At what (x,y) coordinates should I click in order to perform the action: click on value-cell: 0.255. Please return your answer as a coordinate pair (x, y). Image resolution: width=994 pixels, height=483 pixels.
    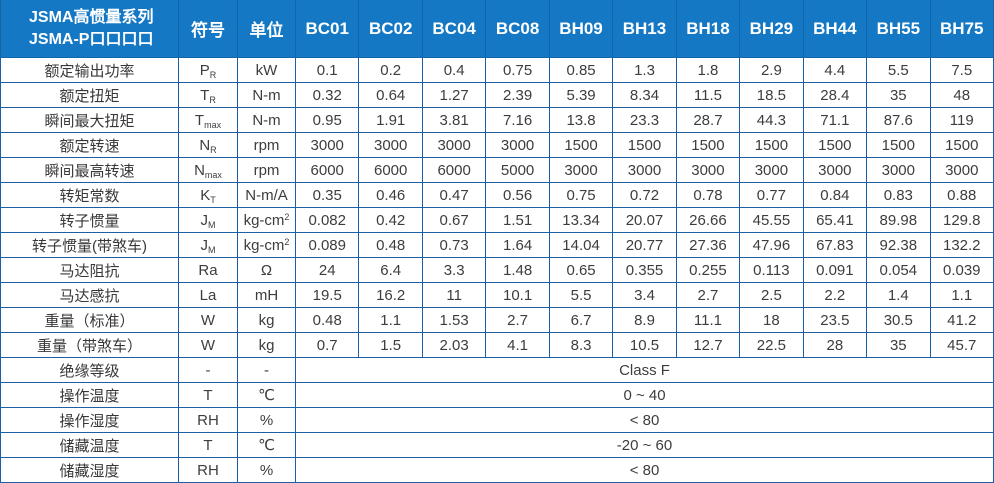
    Looking at the image, I should click on (708, 270).